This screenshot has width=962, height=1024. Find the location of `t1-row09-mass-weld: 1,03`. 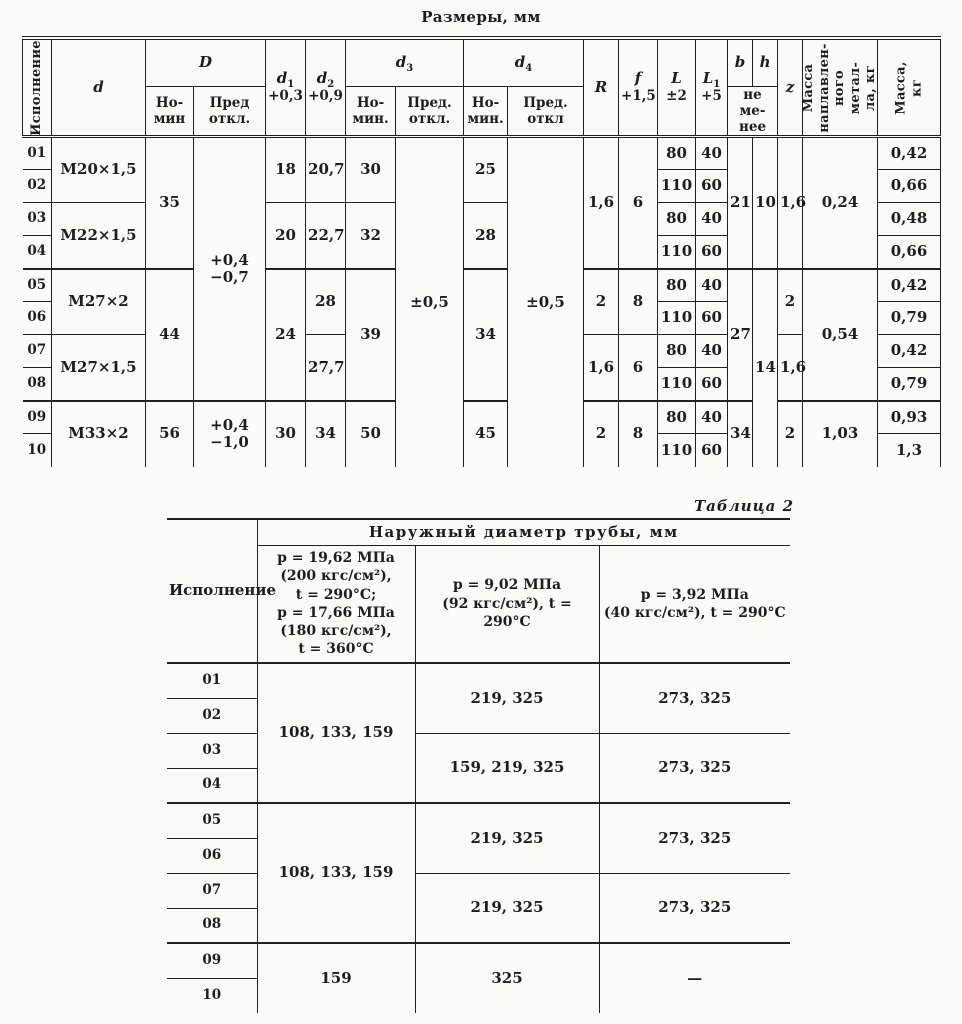

t1-row09-mass-weld: 1,03 is located at coordinates (840, 433).